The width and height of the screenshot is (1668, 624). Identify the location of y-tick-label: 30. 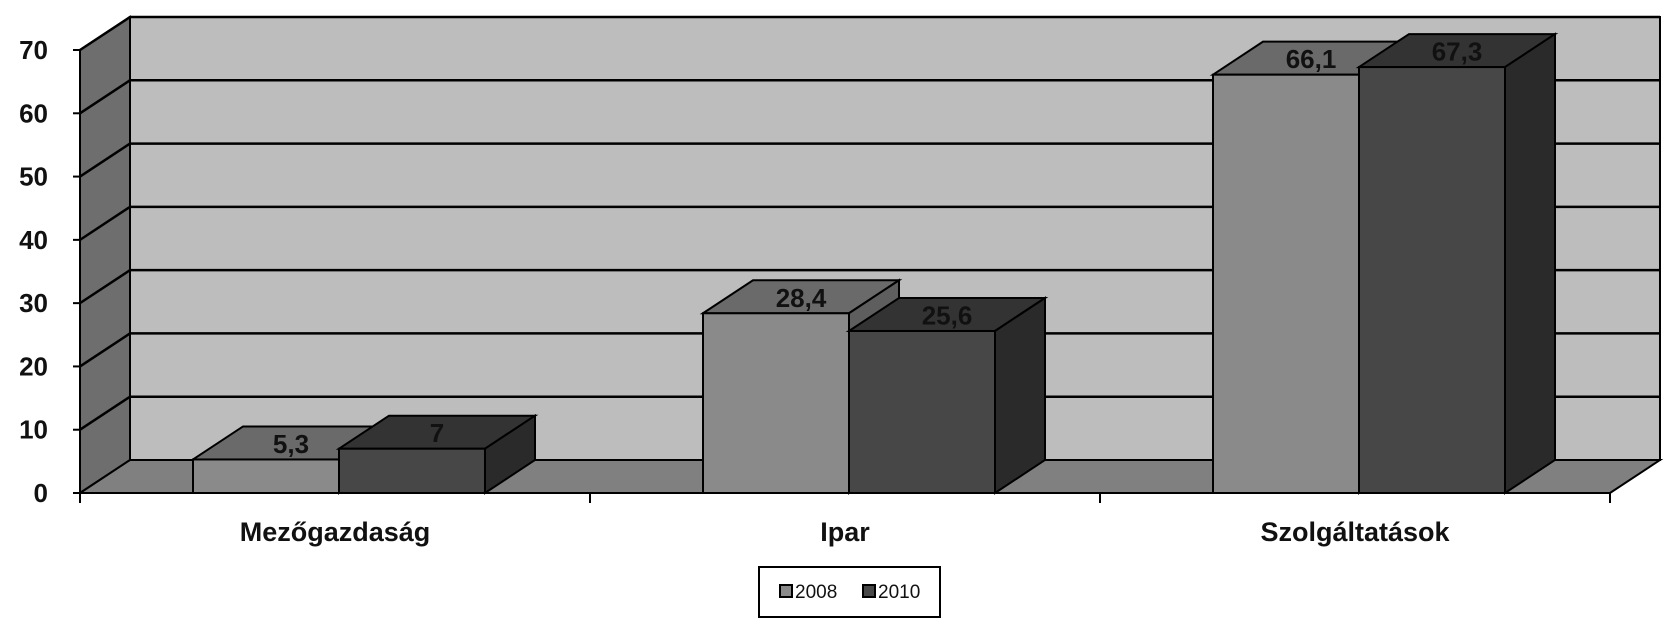
(33, 303).